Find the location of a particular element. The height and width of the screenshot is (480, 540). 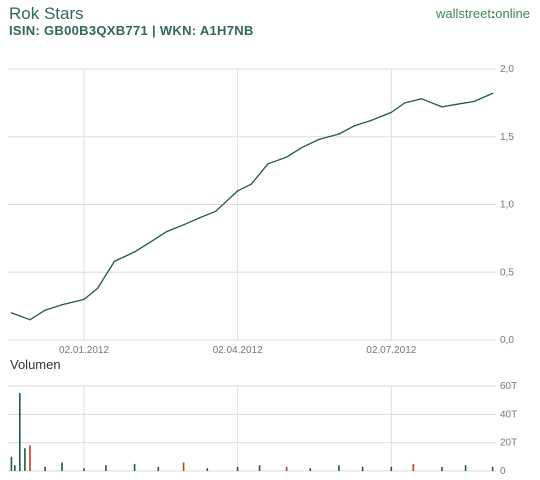

volume-y-tick-label: 20T is located at coordinates (508, 443).